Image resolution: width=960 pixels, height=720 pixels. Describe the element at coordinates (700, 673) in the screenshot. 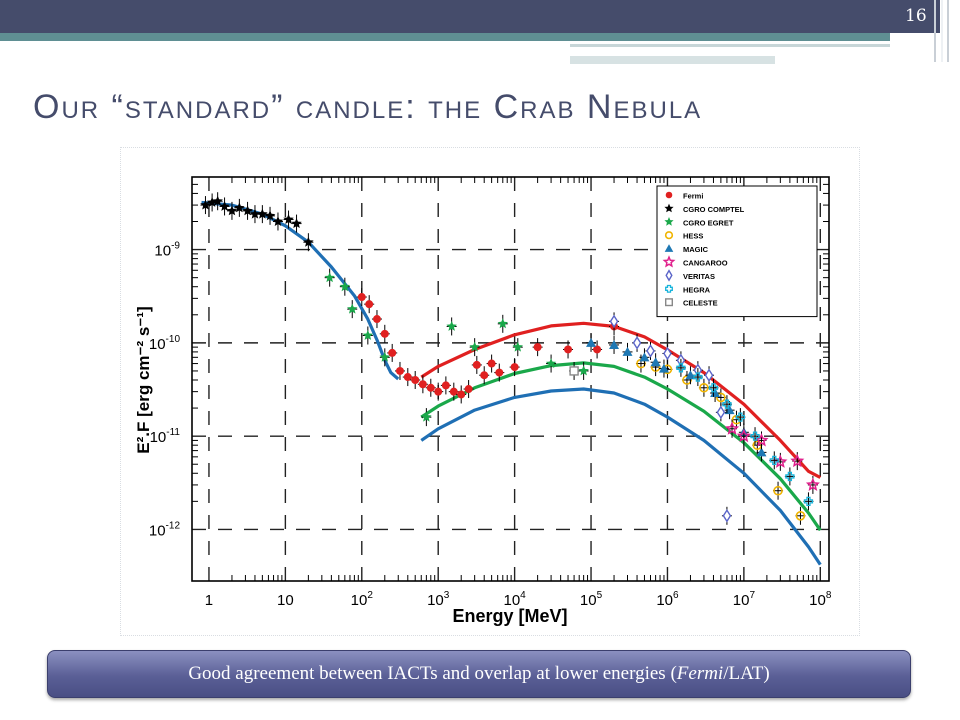

I see `caption-emphasis: Fermi` at that location.